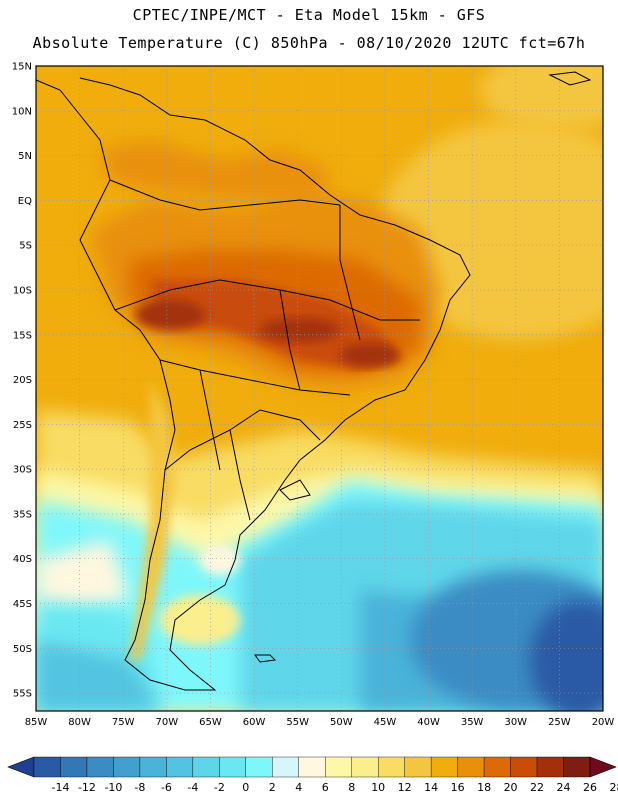 The width and height of the screenshot is (618, 800). What do you see at coordinates (537, 787) in the screenshot?
I see `colorbar-label: 22` at bounding box center [537, 787].